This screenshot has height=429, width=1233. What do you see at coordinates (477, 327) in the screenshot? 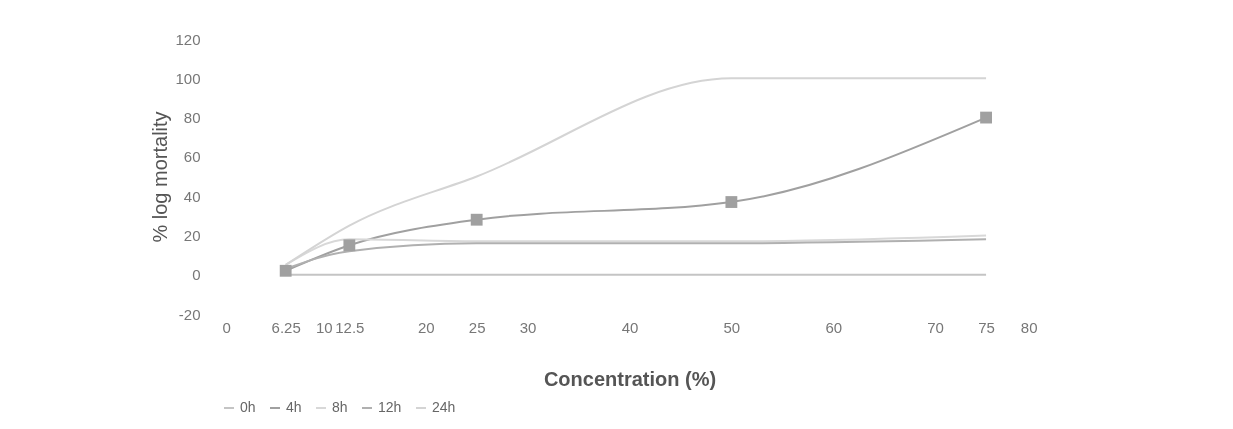
I see `x-tick-label: 25` at bounding box center [477, 327].